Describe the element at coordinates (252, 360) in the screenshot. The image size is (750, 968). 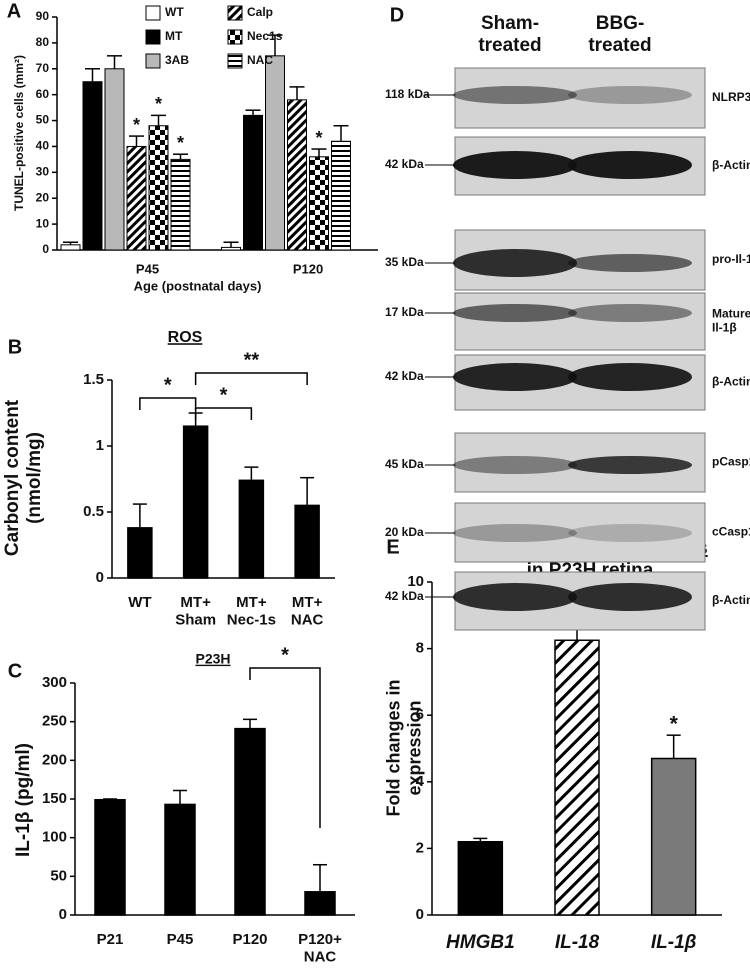
I see `significance-star: **` at that location.